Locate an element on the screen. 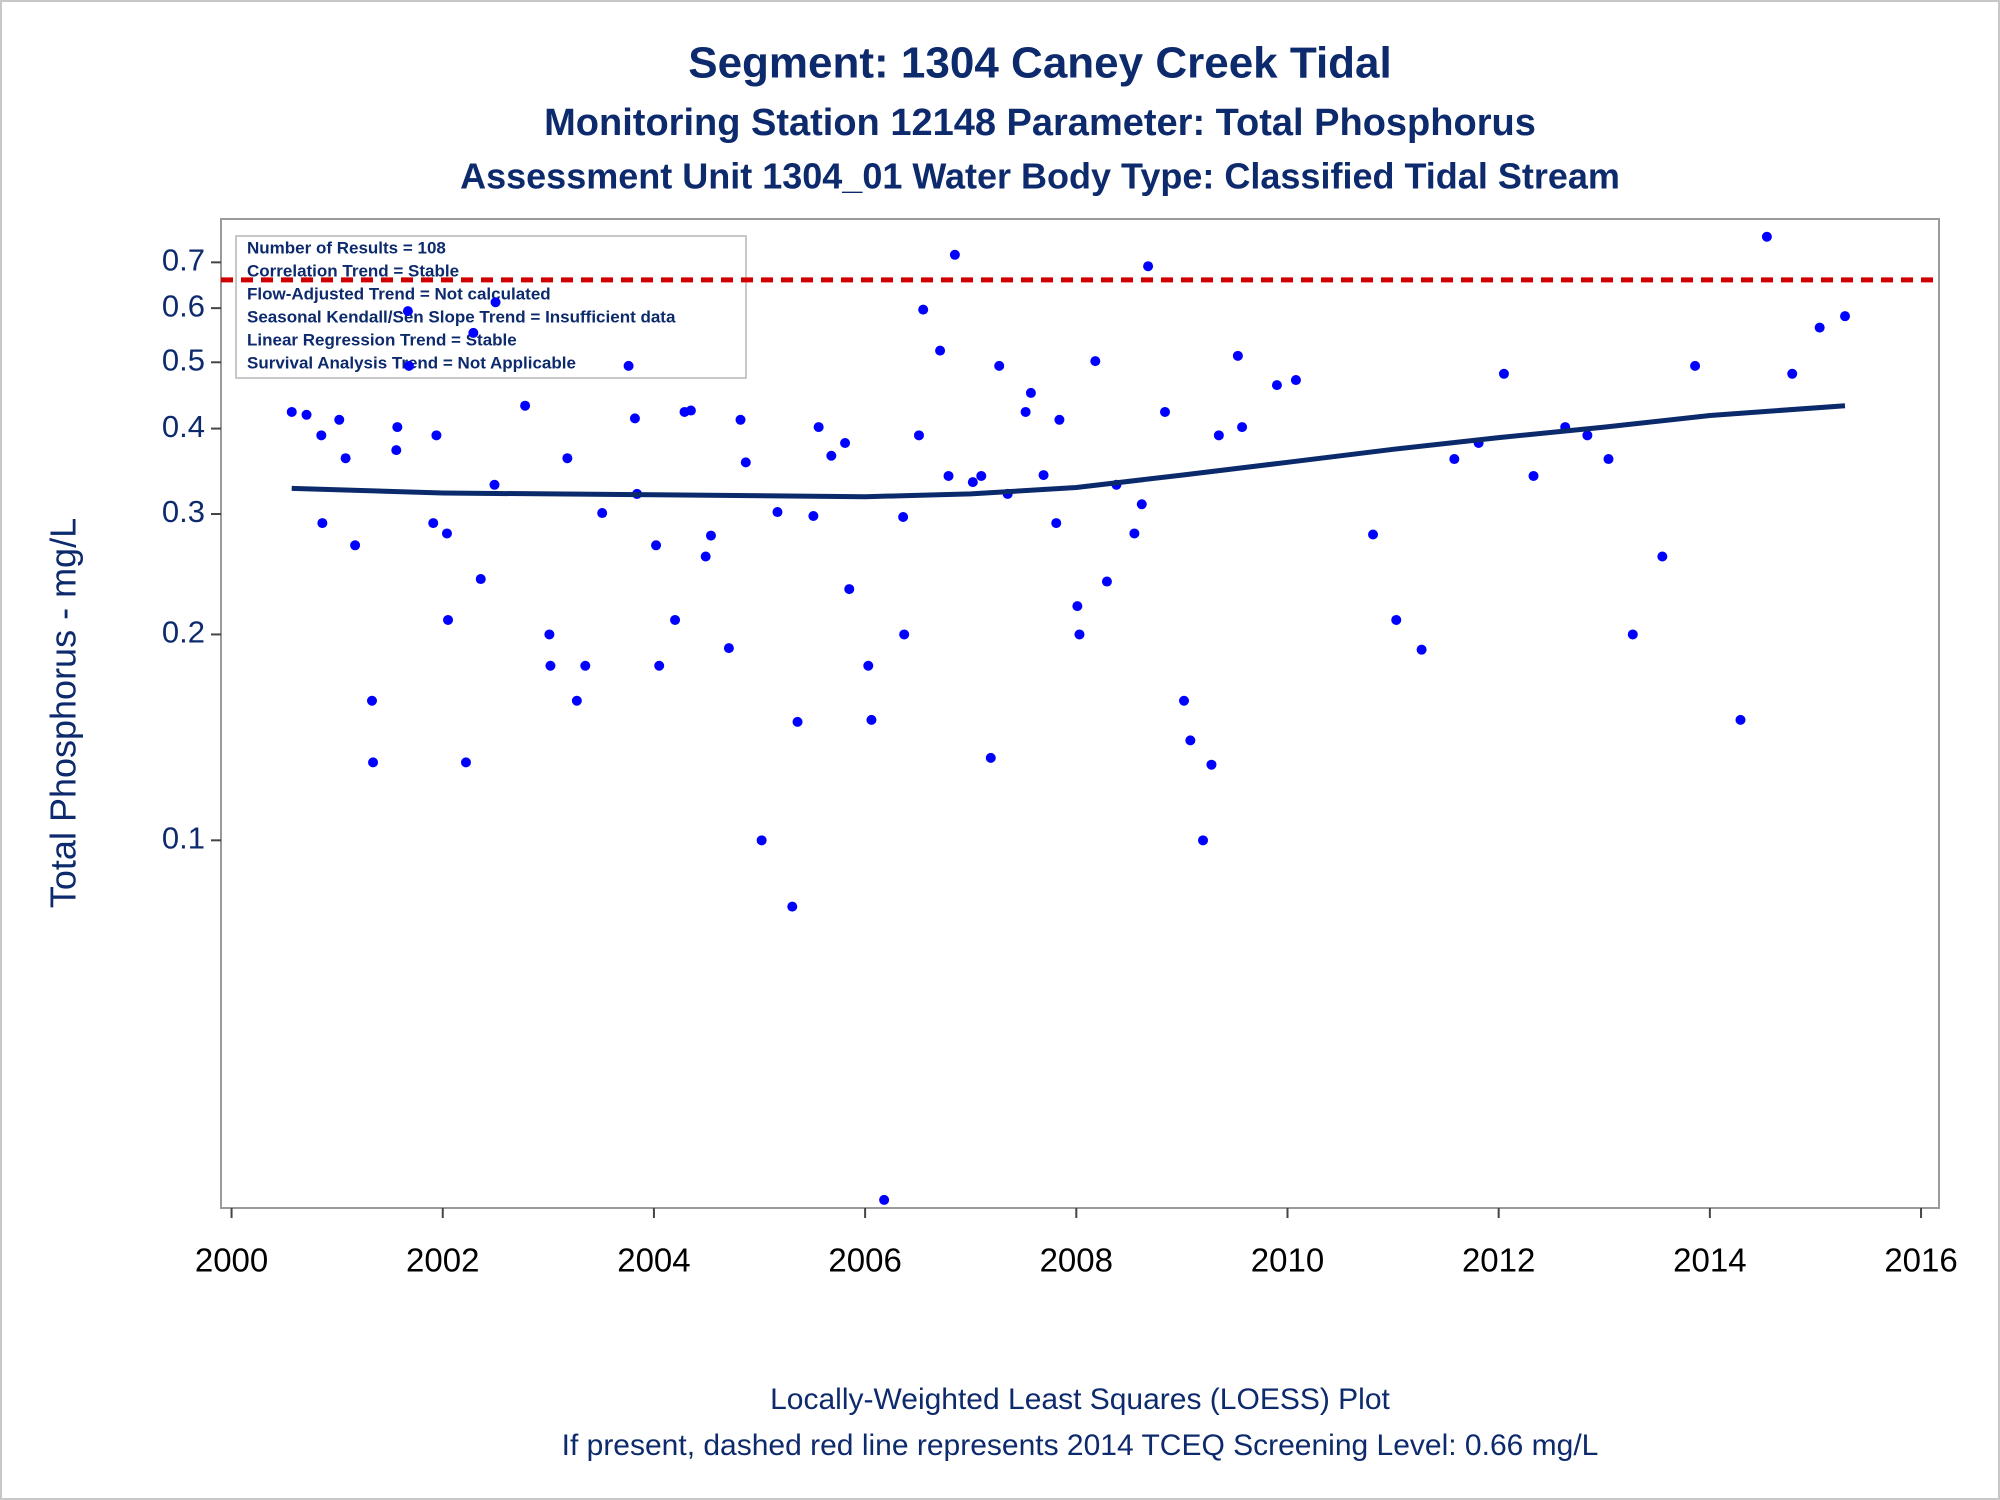  stats-text: Correlation Trend = Stable is located at coordinates (353, 270).